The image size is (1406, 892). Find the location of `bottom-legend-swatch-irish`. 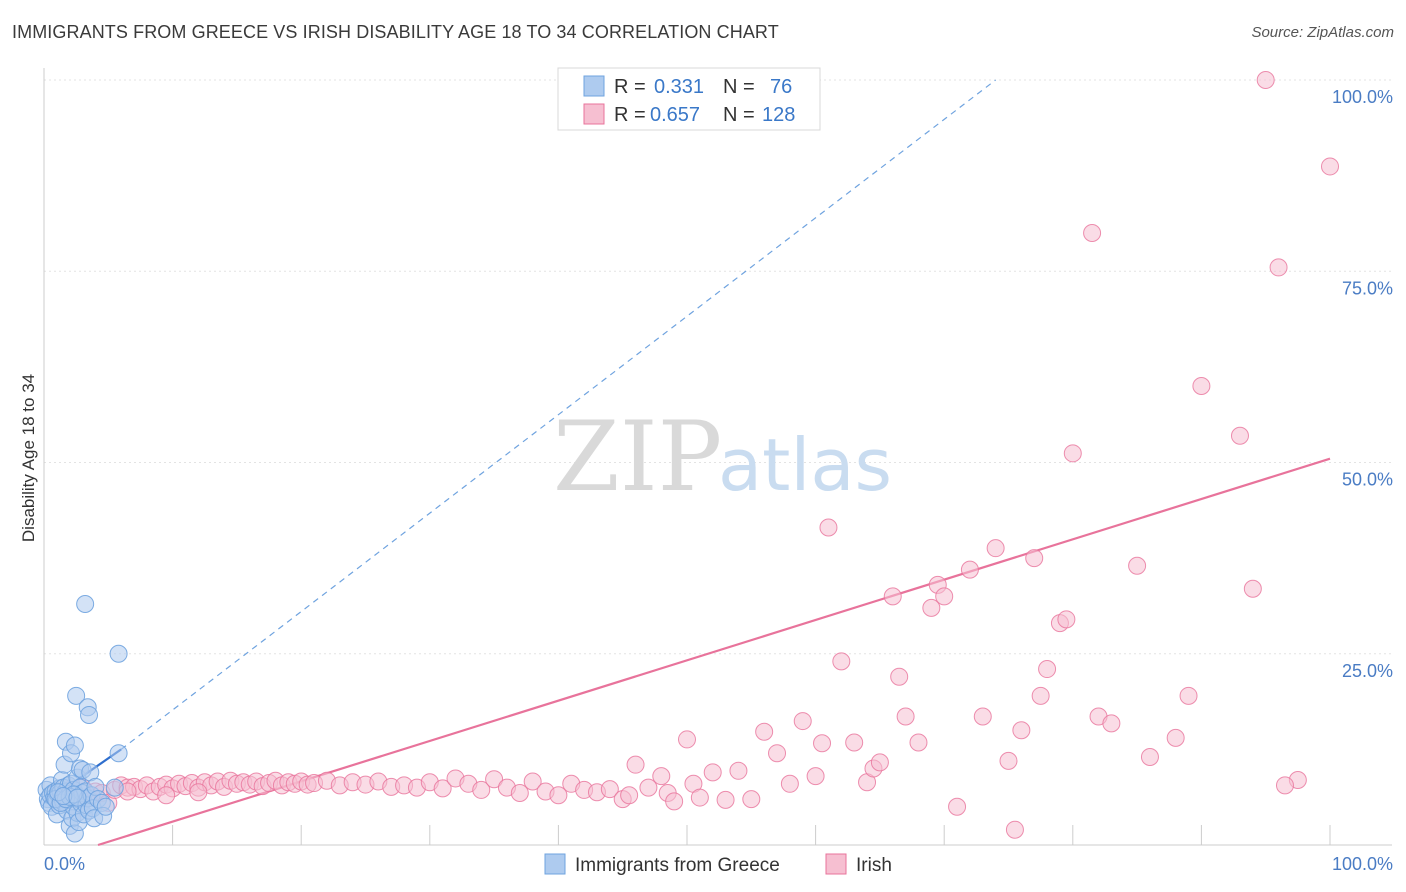

bottom-legend-swatch-irish is located at coordinates (836, 864).